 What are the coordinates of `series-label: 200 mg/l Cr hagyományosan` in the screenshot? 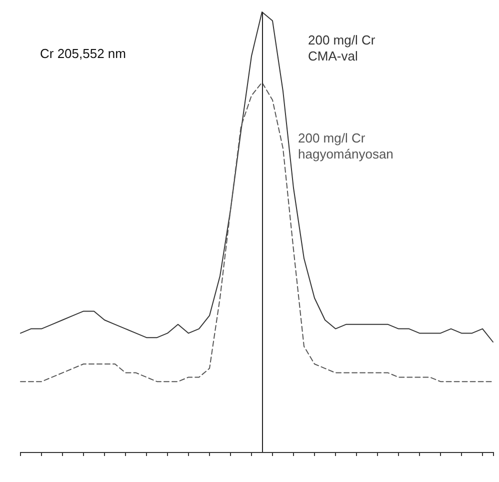 It's located at (346, 146).